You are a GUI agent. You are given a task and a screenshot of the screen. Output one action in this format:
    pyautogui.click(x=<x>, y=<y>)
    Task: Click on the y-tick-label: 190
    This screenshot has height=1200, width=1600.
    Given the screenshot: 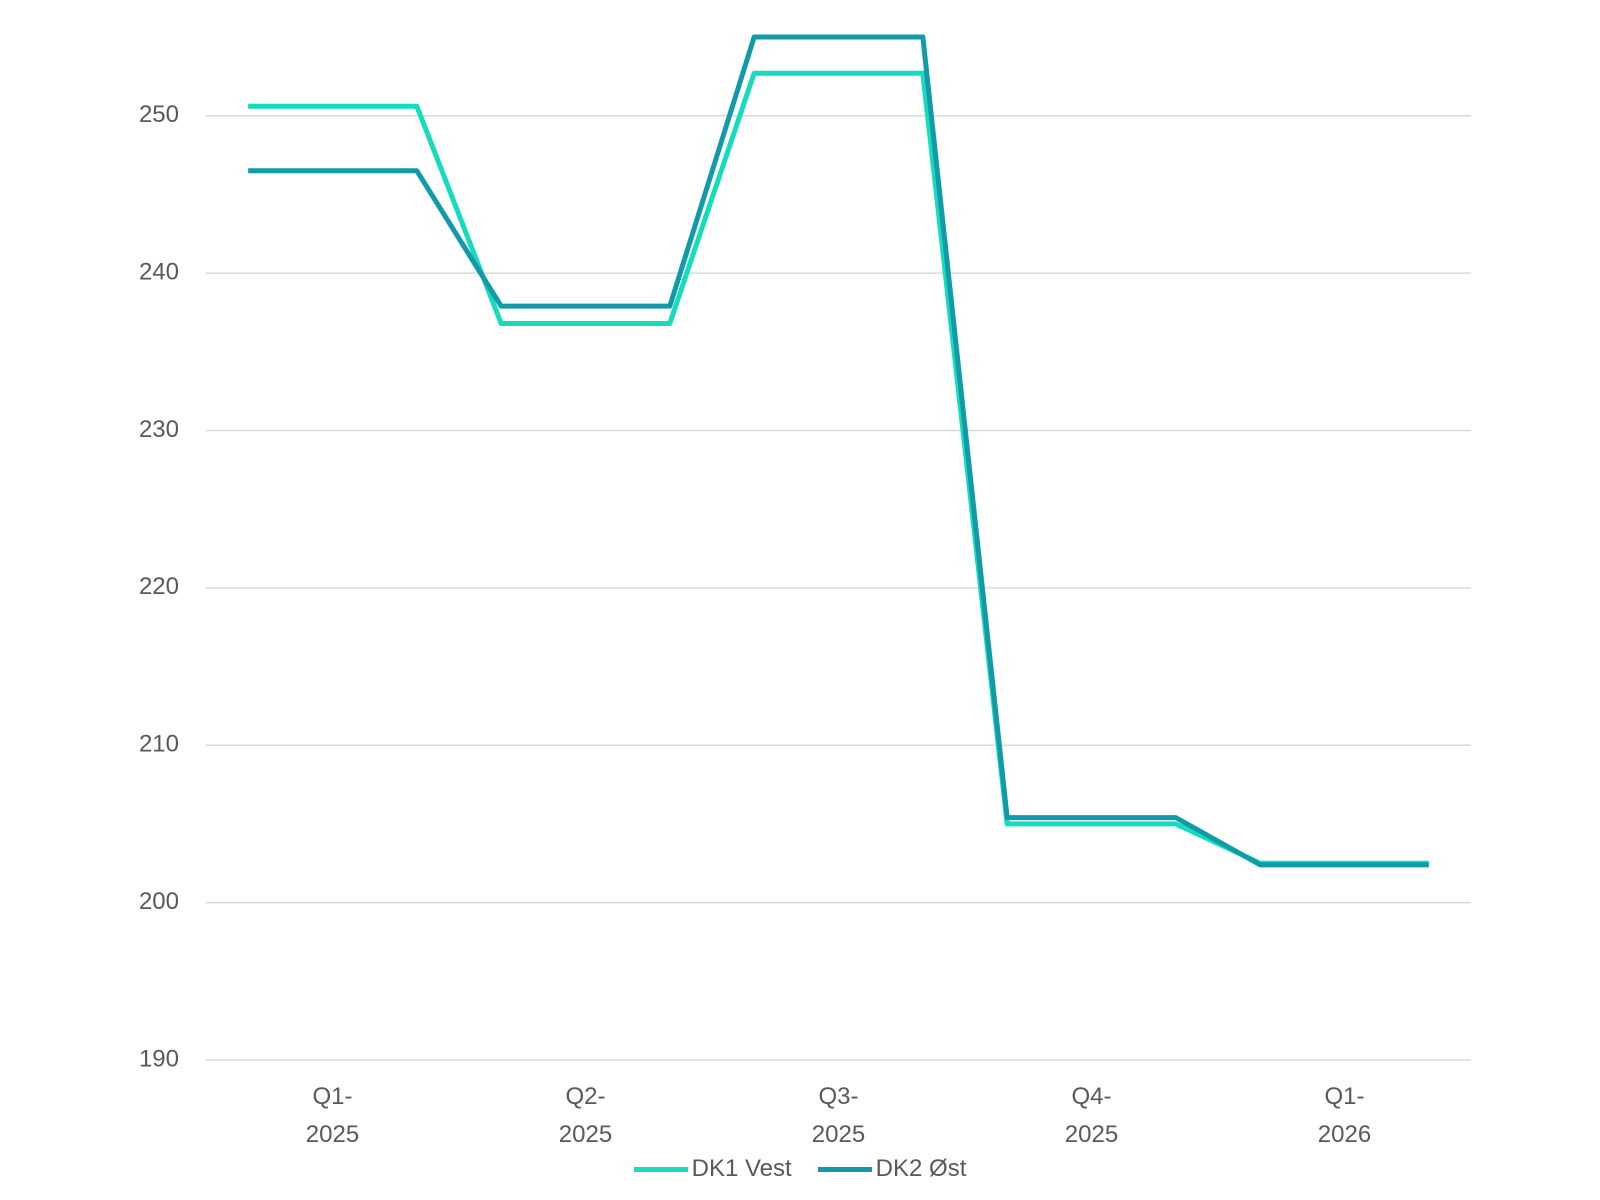 What is the action you would take?
    pyautogui.click(x=159, y=1058)
    